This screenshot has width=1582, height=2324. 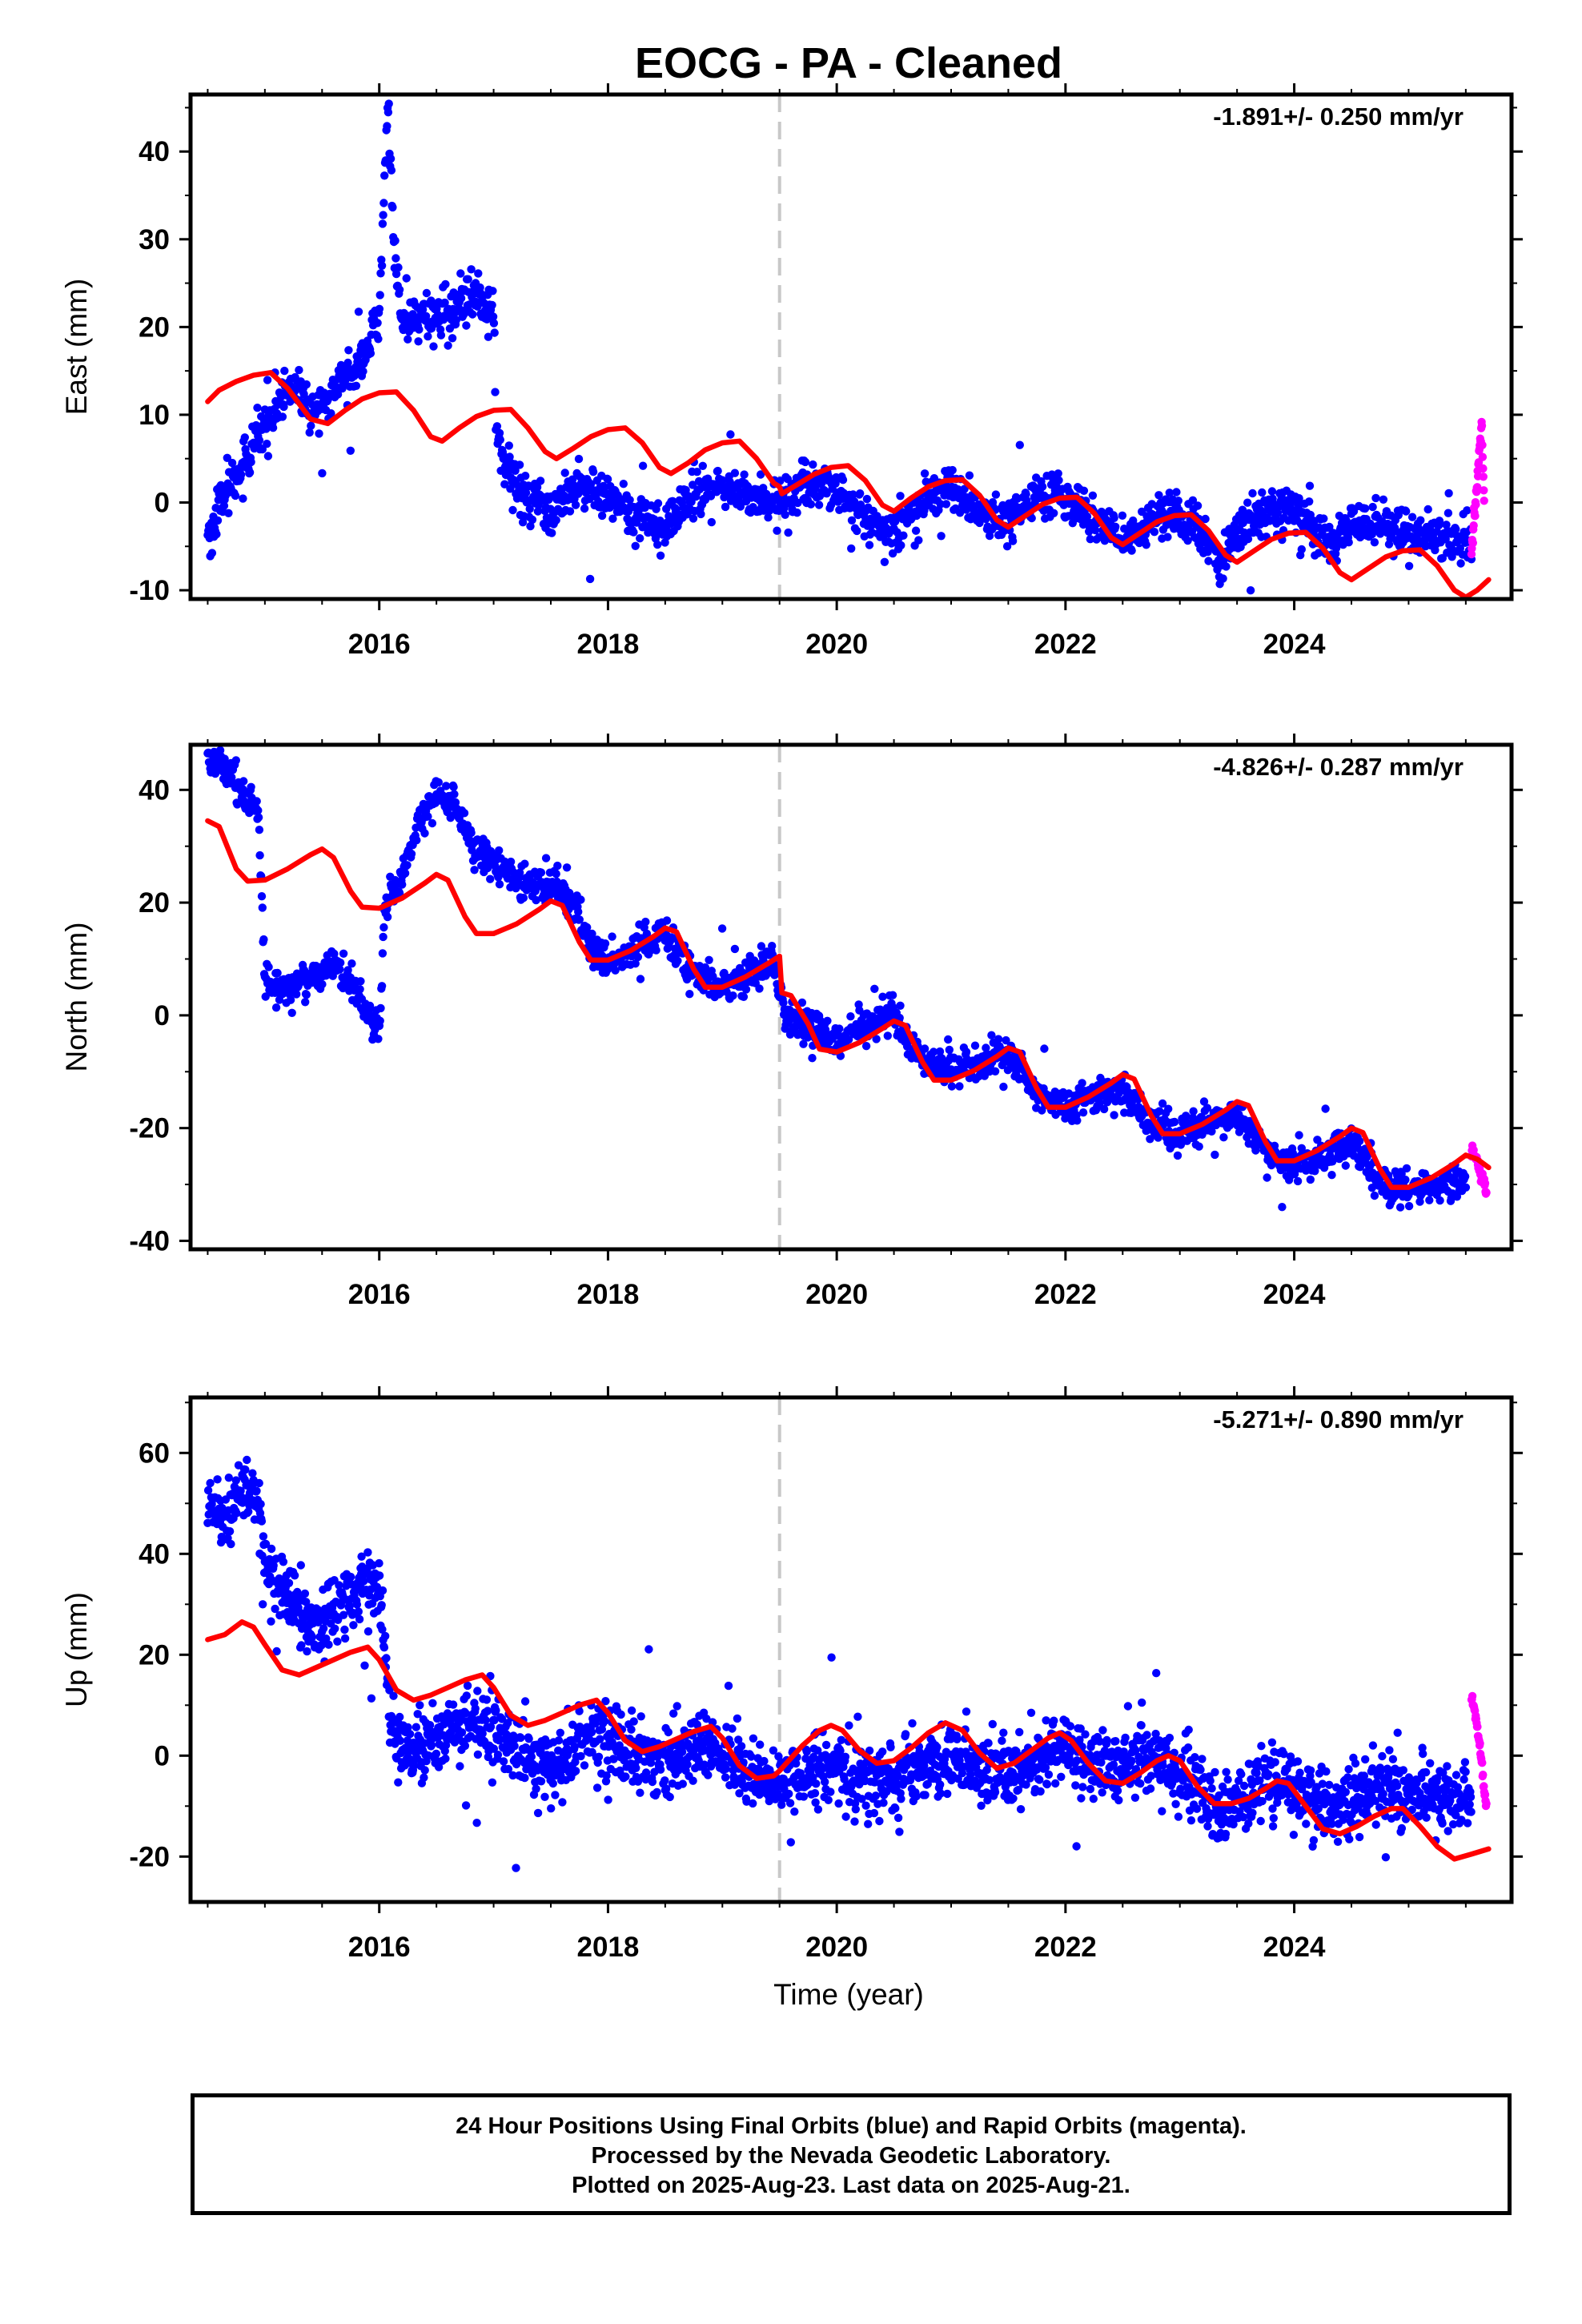 What do you see at coordinates (162, 503) in the screenshot?
I see `y-tick-label: 0` at bounding box center [162, 503].